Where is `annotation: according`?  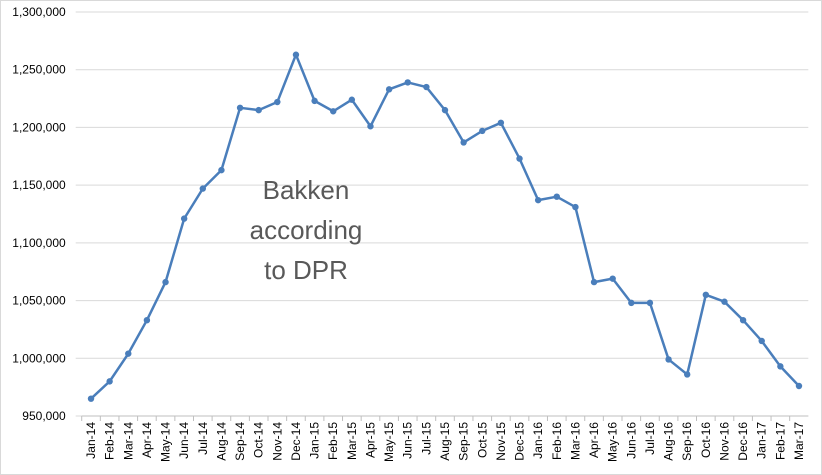 annotation: according is located at coordinates (306, 230).